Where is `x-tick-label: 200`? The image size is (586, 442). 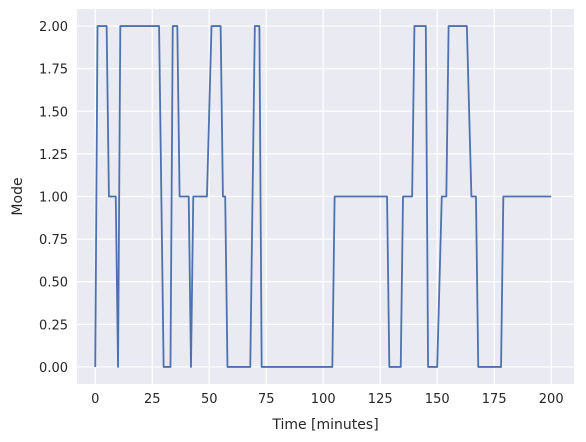 x-tick-label: 200 is located at coordinates (551, 399).